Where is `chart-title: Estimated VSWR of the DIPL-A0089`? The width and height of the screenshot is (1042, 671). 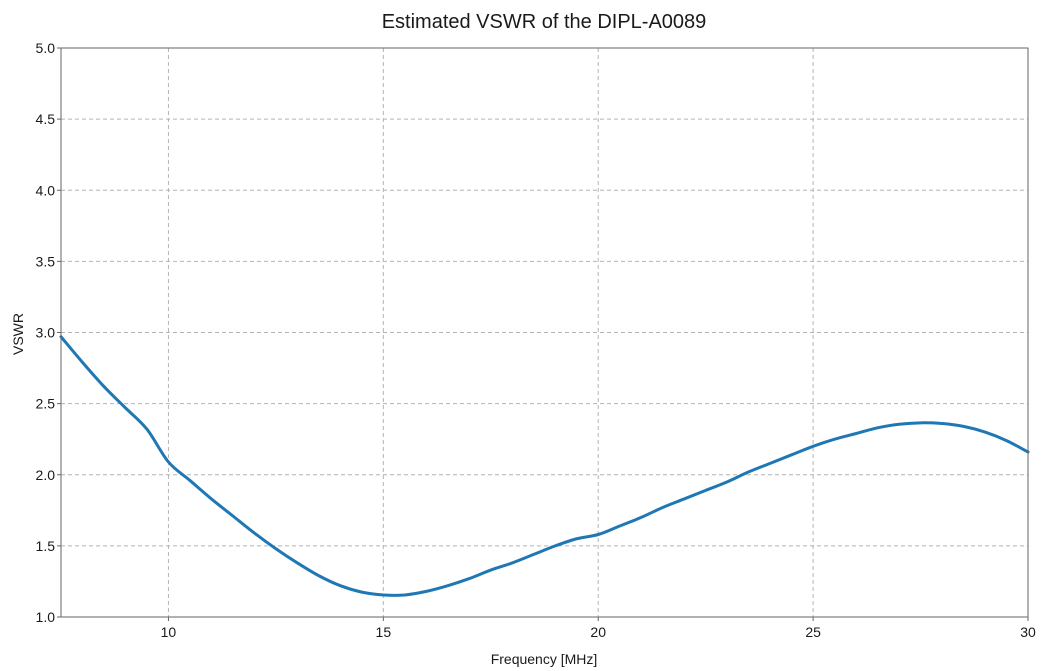 chart-title: Estimated VSWR of the DIPL-A0089 is located at coordinates (544, 22).